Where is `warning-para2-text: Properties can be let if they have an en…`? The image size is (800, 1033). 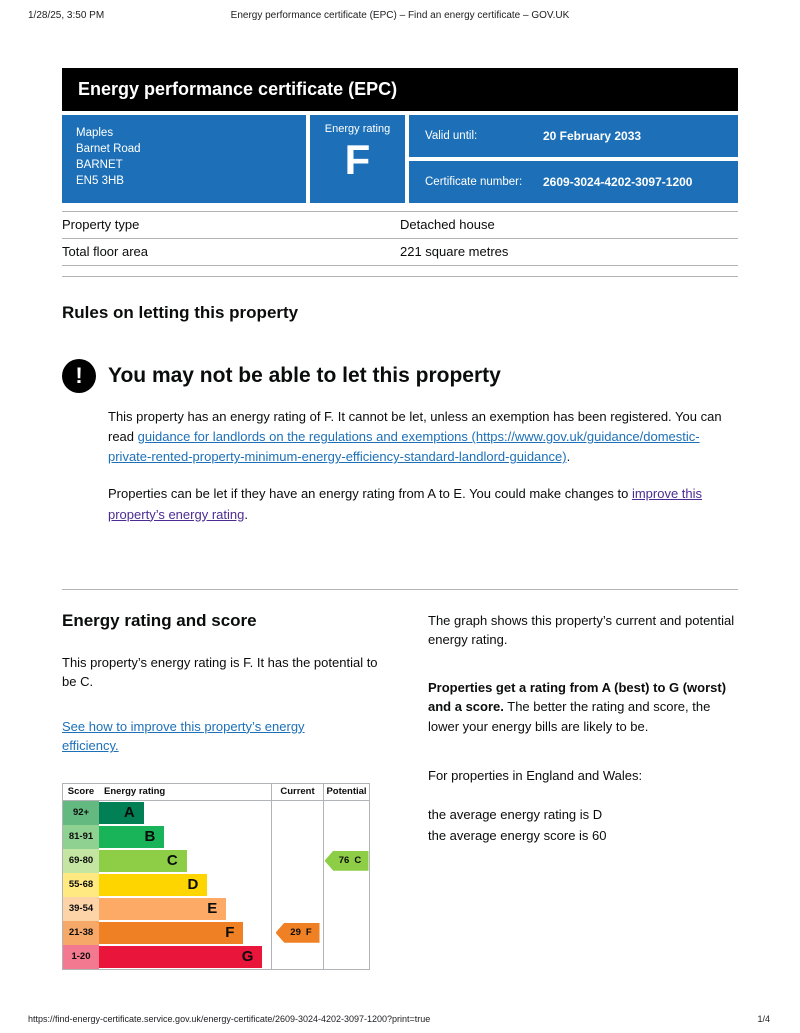
warning-para2-text: Properties can be let if they have an en… is located at coordinates (370, 494).